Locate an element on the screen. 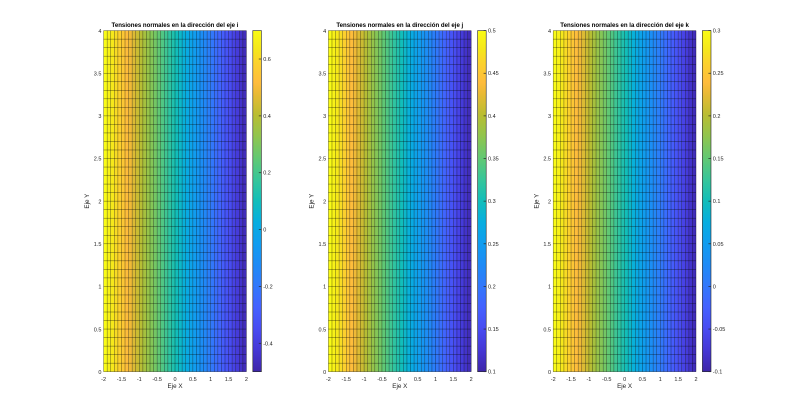 This screenshot has height=418, width=800. svg-text: -0.05 is located at coordinates (719, 330).